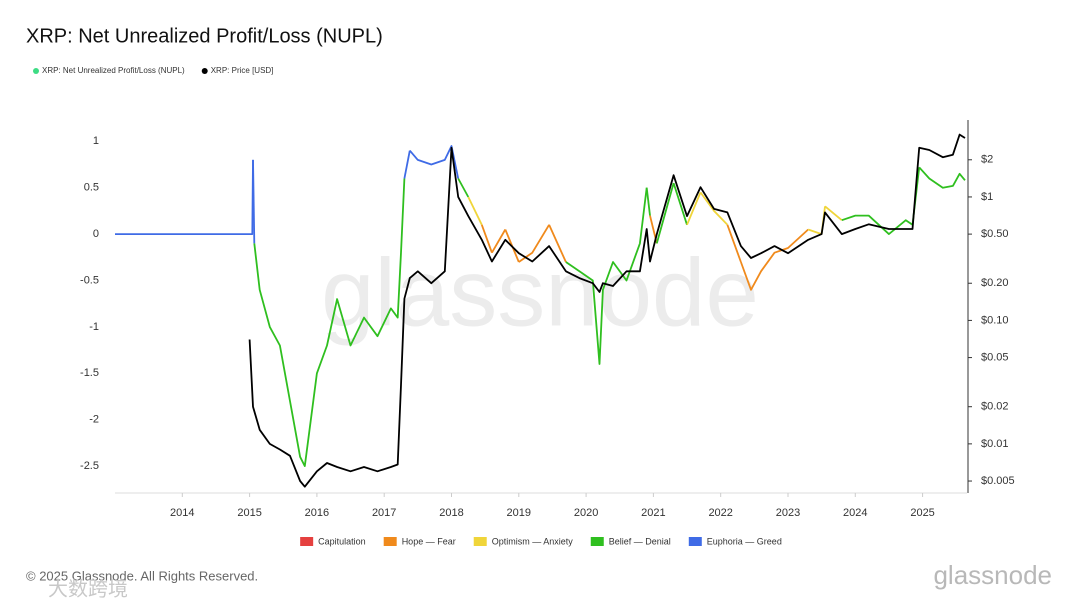 This screenshot has width=1080, height=608. What do you see at coordinates (89, 280) in the screenshot?
I see `y-tick-label: -0.5` at bounding box center [89, 280].